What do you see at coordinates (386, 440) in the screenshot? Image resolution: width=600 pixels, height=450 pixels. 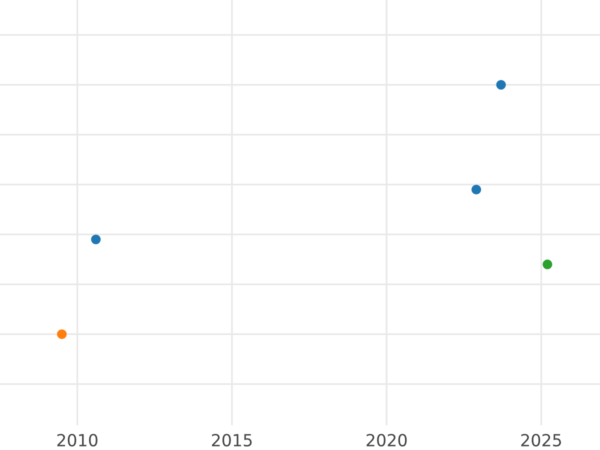 I see `x-tick-label: 2020` at bounding box center [386, 440].